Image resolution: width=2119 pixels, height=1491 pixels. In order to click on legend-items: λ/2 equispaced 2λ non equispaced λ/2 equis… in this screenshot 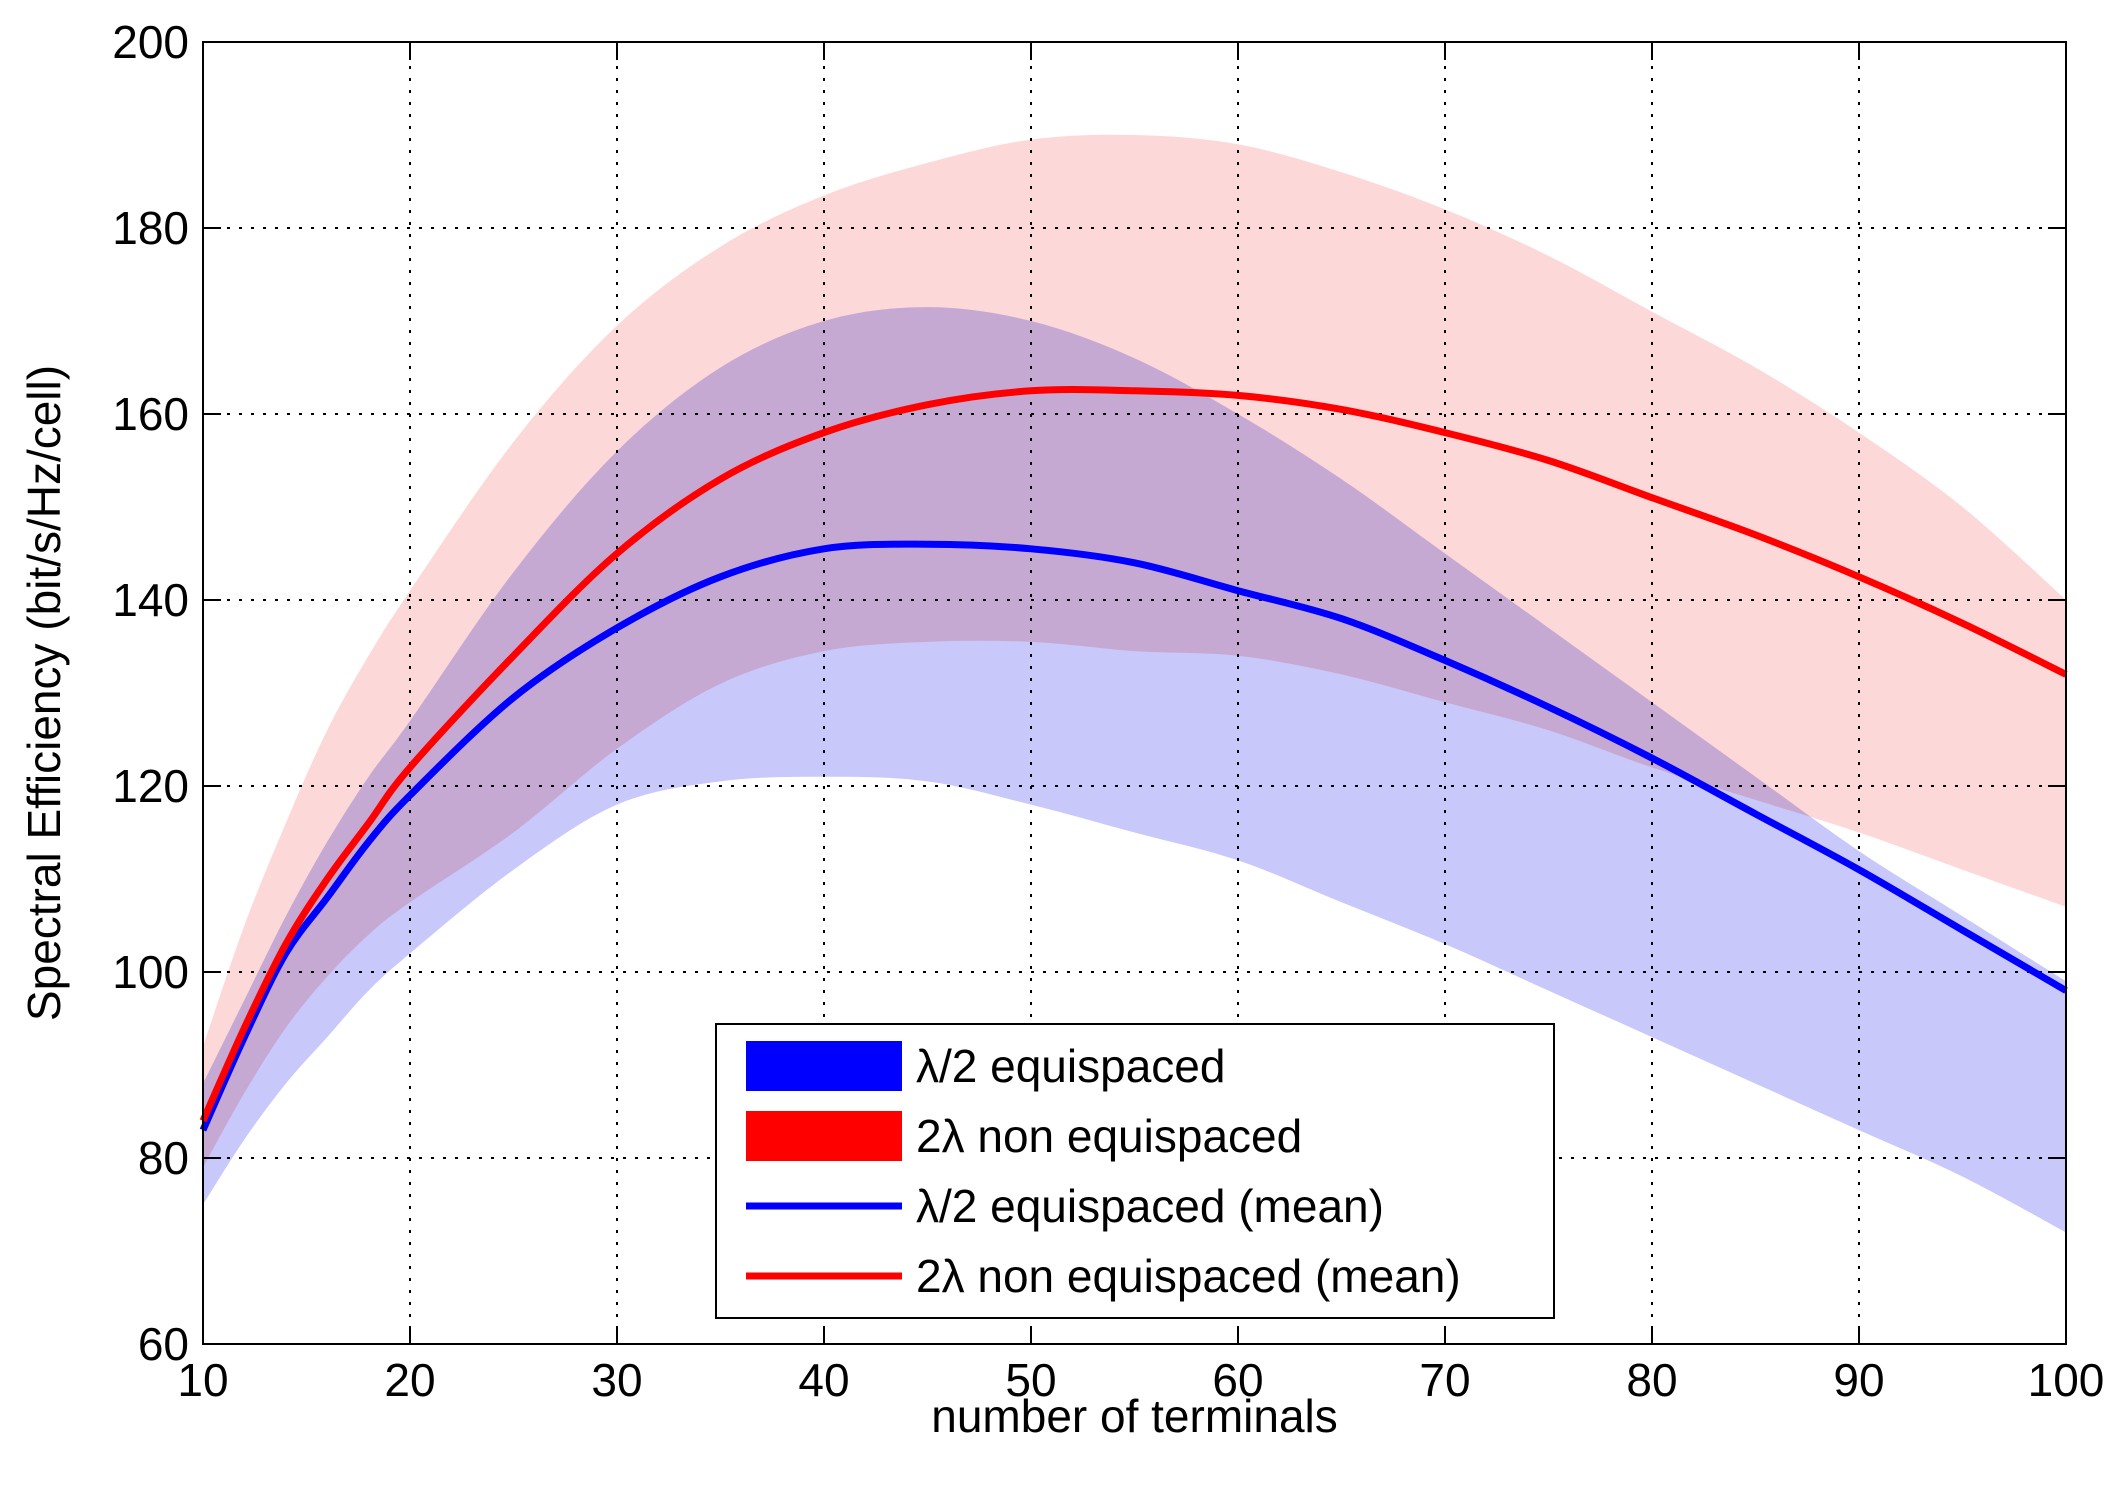, I will do `click(1103, 1171)`.